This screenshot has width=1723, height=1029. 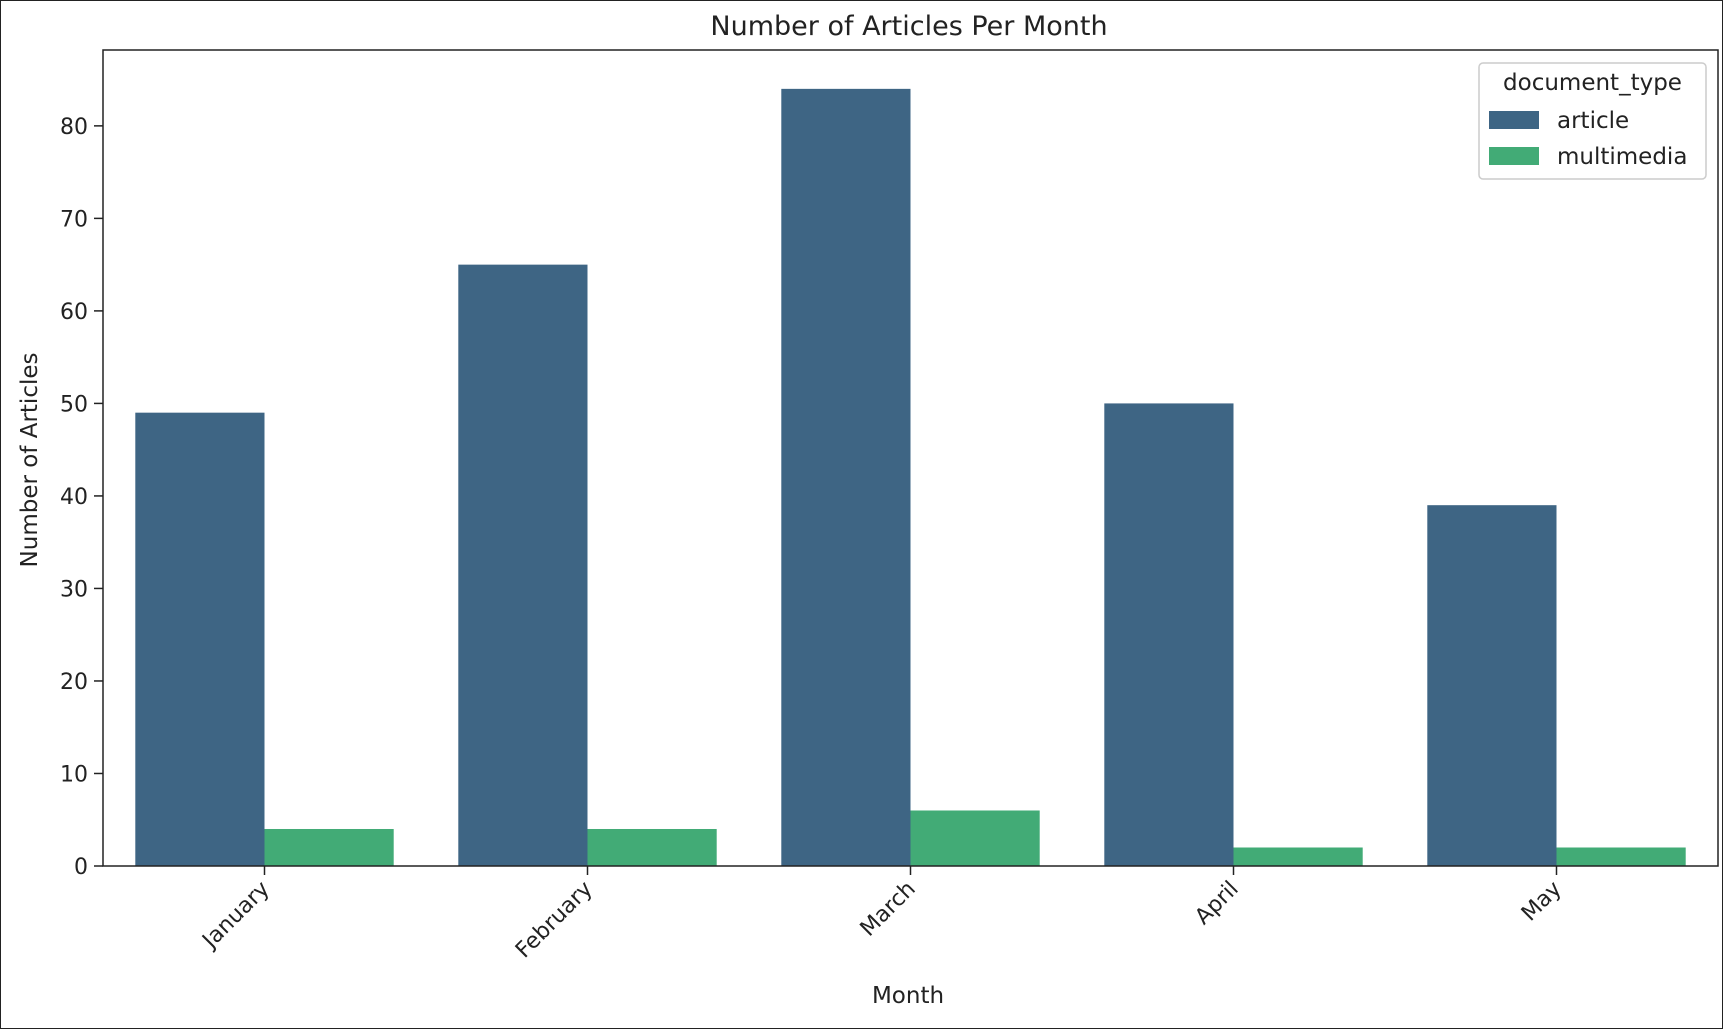 I want to click on y-tick-label-30: 30, so click(x=74, y=589).